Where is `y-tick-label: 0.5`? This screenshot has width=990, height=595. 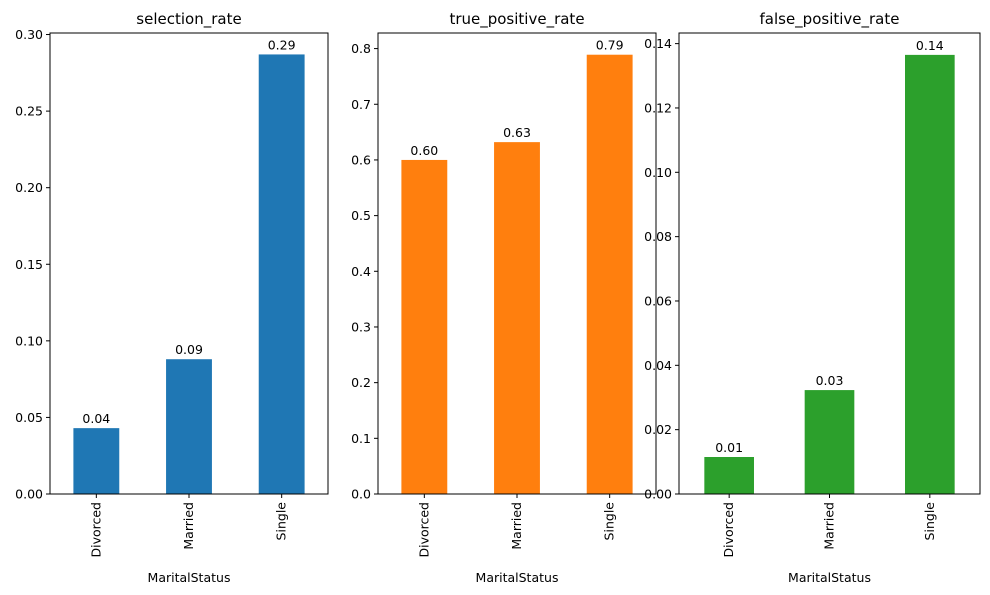
y-tick-label: 0.5 is located at coordinates (361, 215).